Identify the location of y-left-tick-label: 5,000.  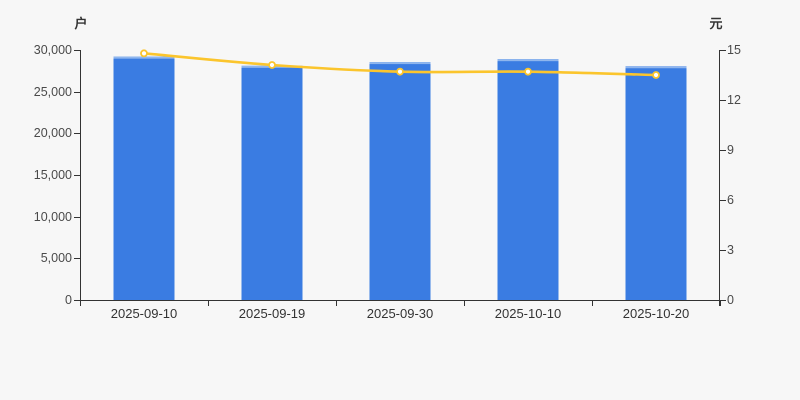
(56, 258).